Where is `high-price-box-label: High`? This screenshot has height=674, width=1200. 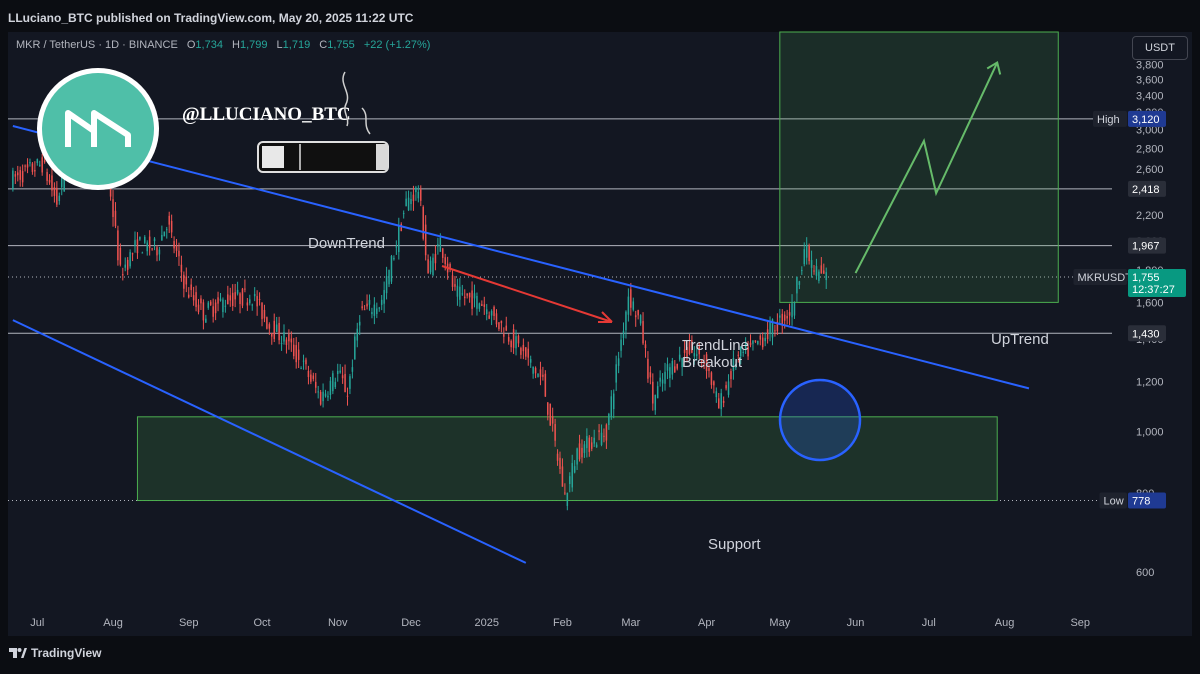
high-price-box-label: High is located at coordinates (1108, 120).